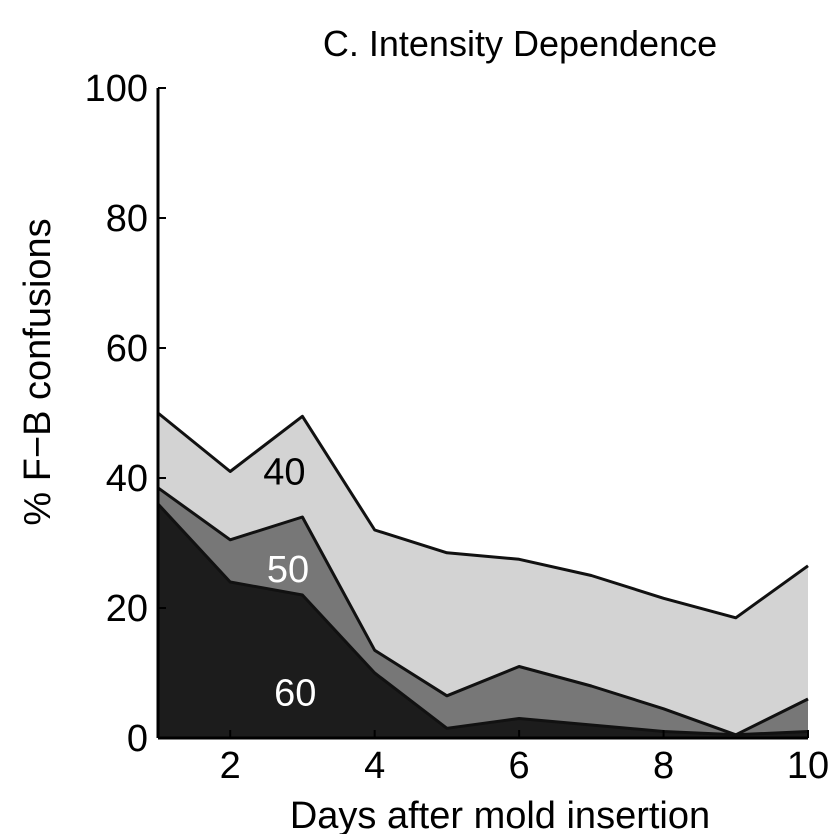 The width and height of the screenshot is (832, 834). What do you see at coordinates (288, 570) in the screenshot?
I see `series-label-50: 50` at bounding box center [288, 570].